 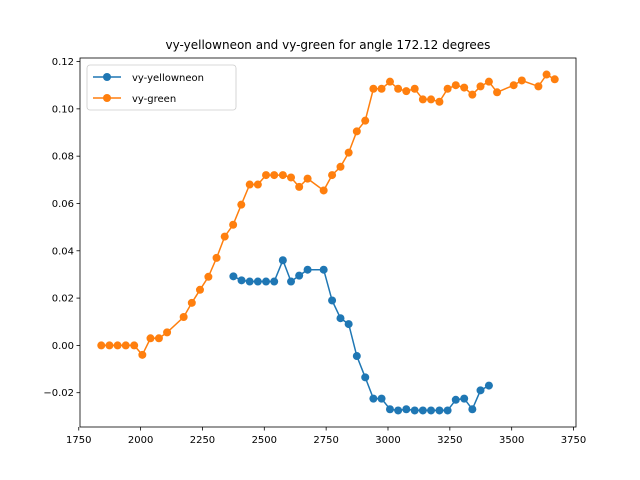 What do you see at coordinates (63, 204) in the screenshot?
I see `y-tick-label-4: 0.06` at bounding box center [63, 204].